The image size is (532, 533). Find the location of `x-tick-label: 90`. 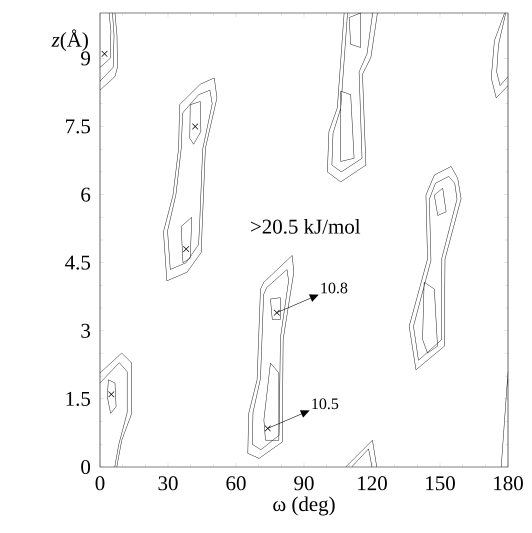

x-tick-label: 90 is located at coordinates (304, 483).